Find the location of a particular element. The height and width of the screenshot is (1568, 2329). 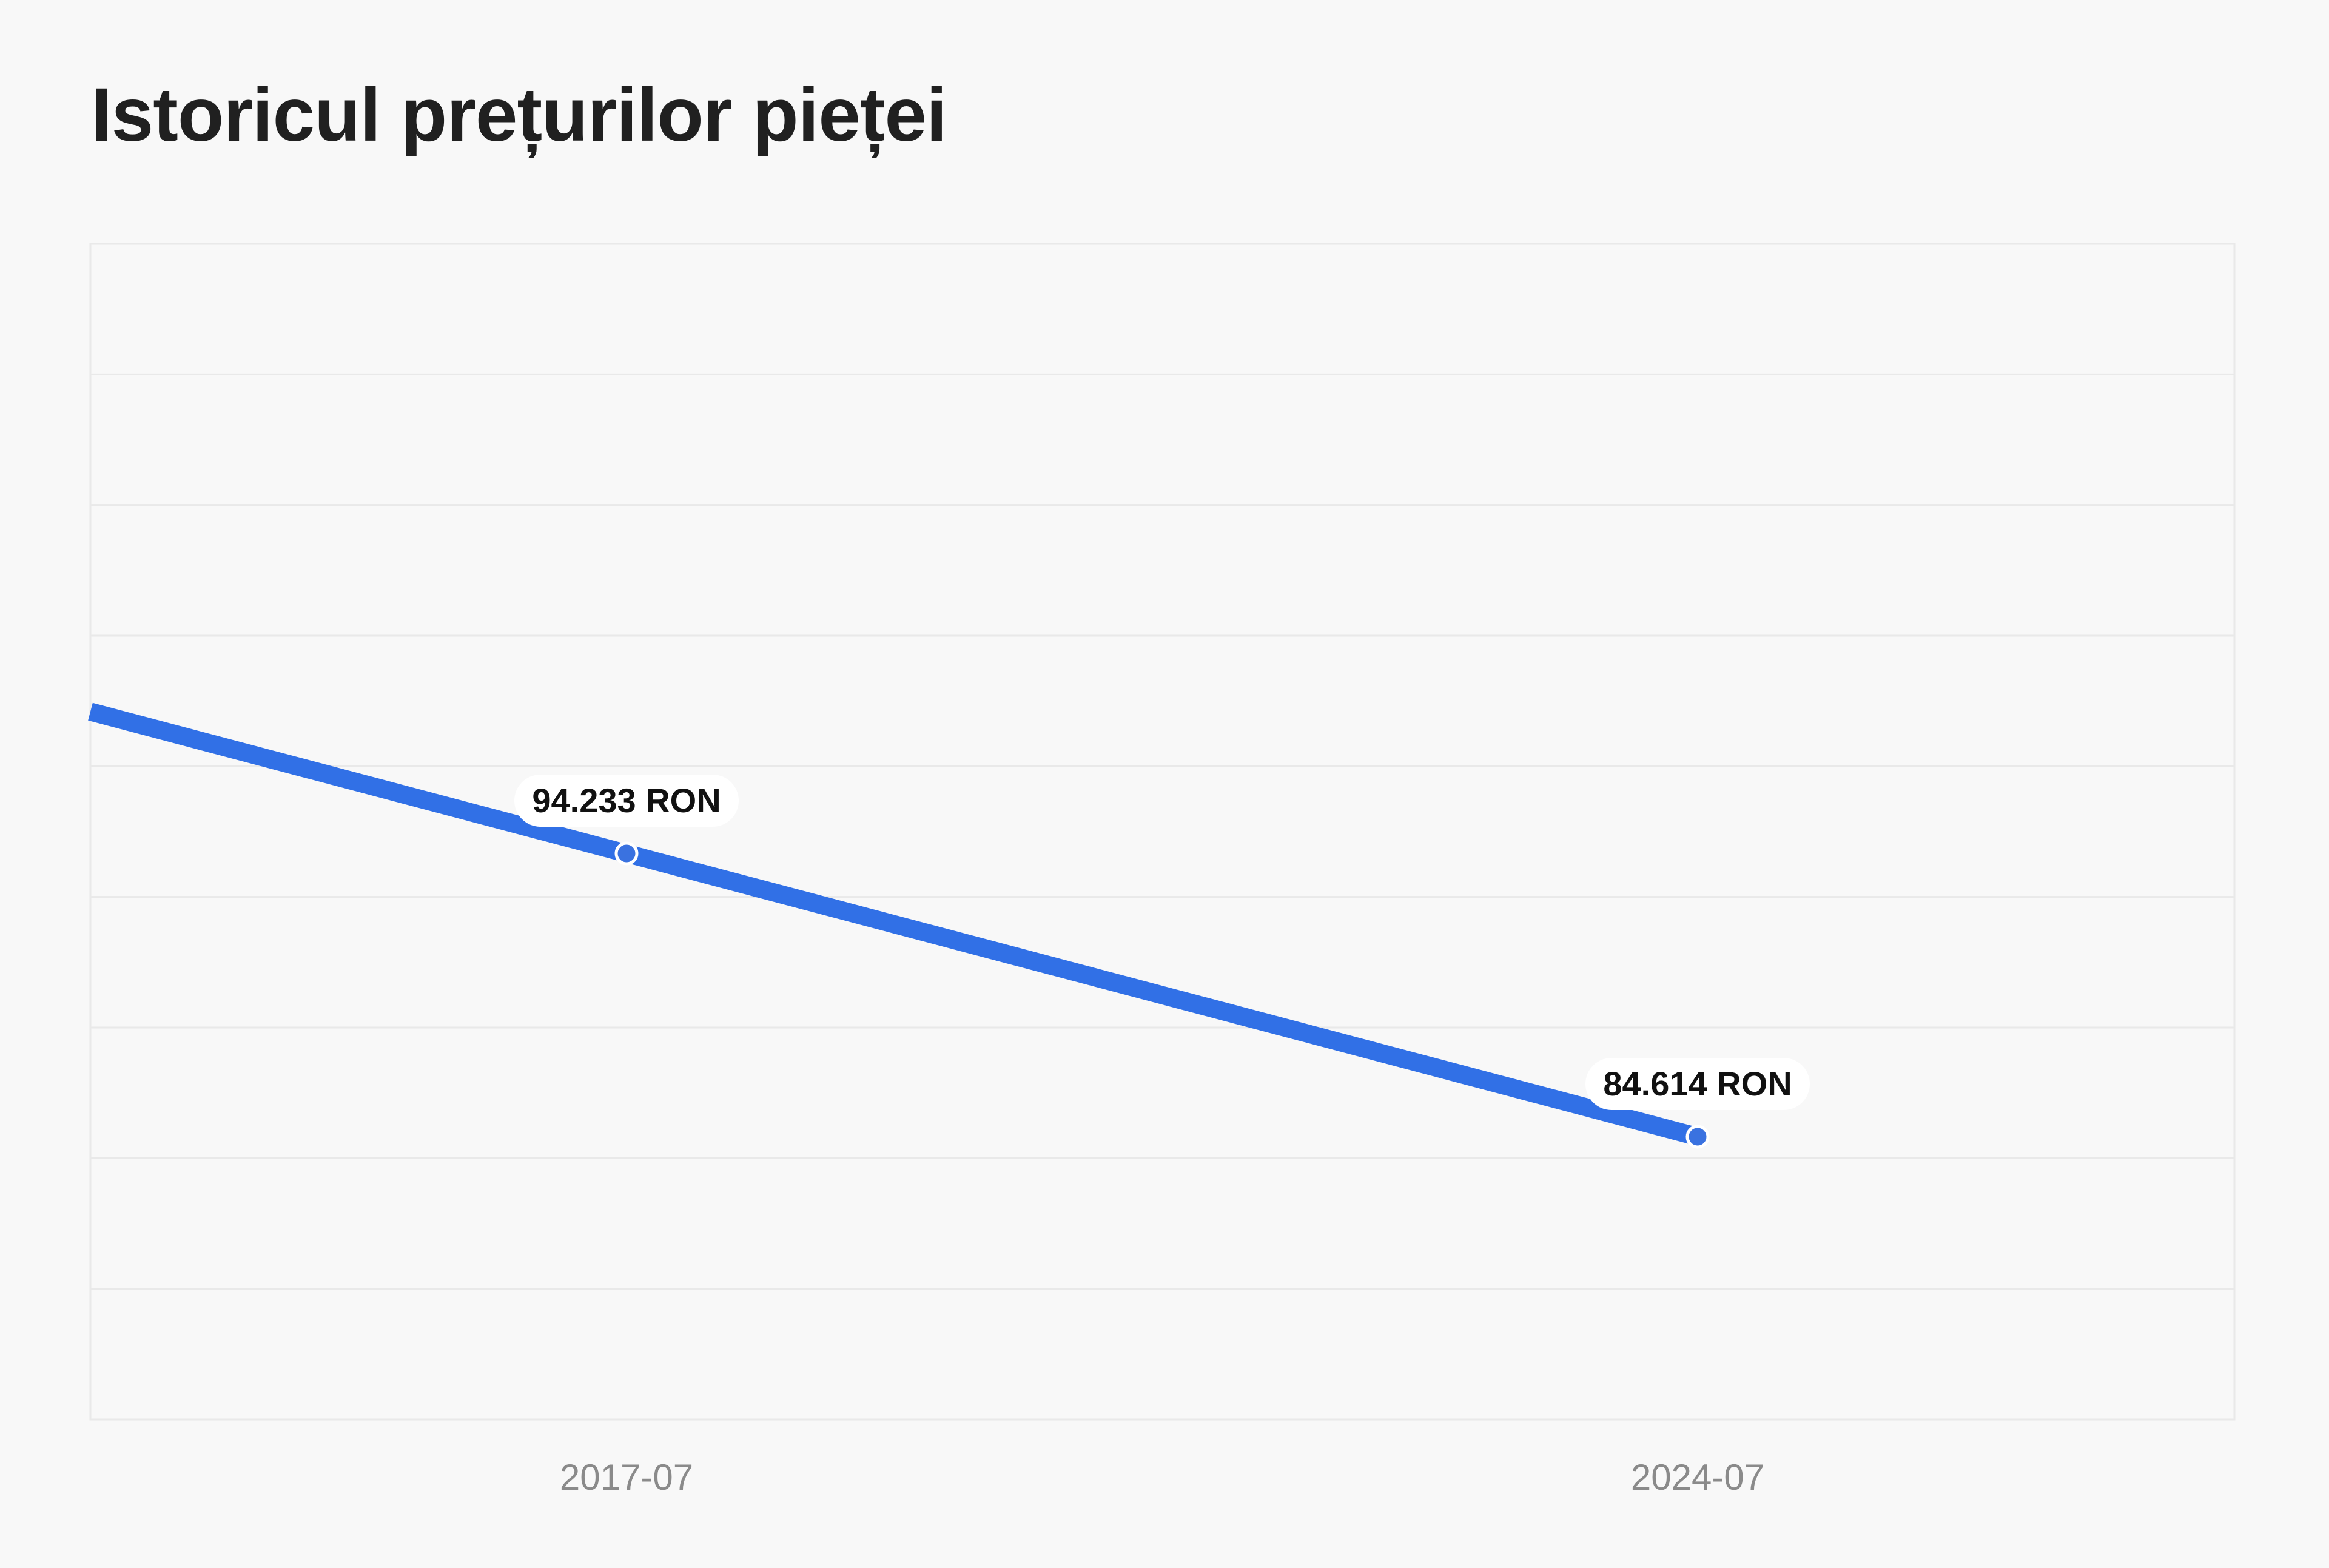

x-tick-label: 2017-07 is located at coordinates (626, 1477).